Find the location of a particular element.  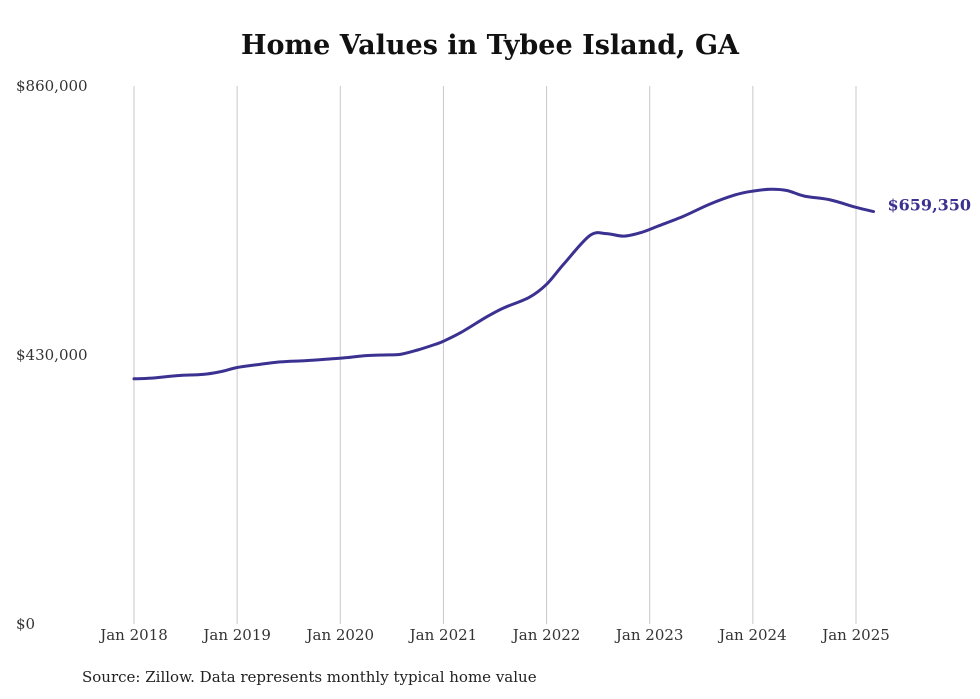

x-tick-label: Jan 2023 is located at coordinates (649, 635).